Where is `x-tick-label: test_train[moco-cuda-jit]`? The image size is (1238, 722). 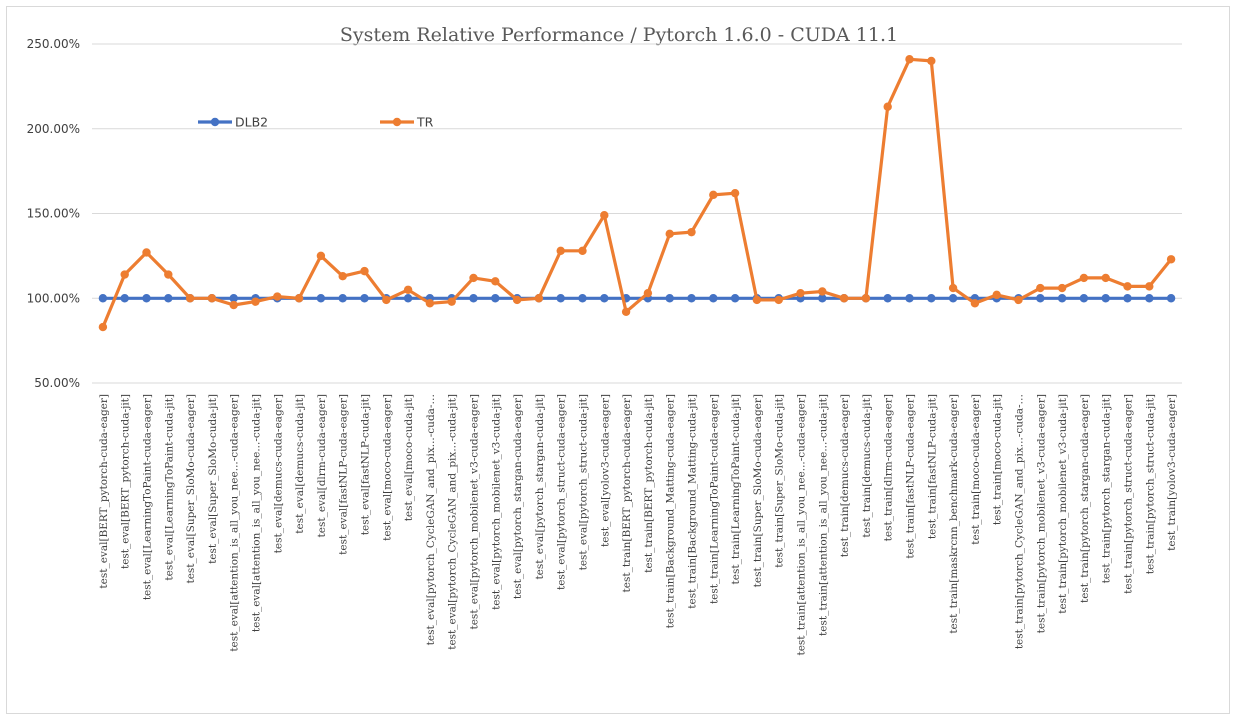 x-tick-label: test_train[moco-cuda-jit] is located at coordinates (998, 459).